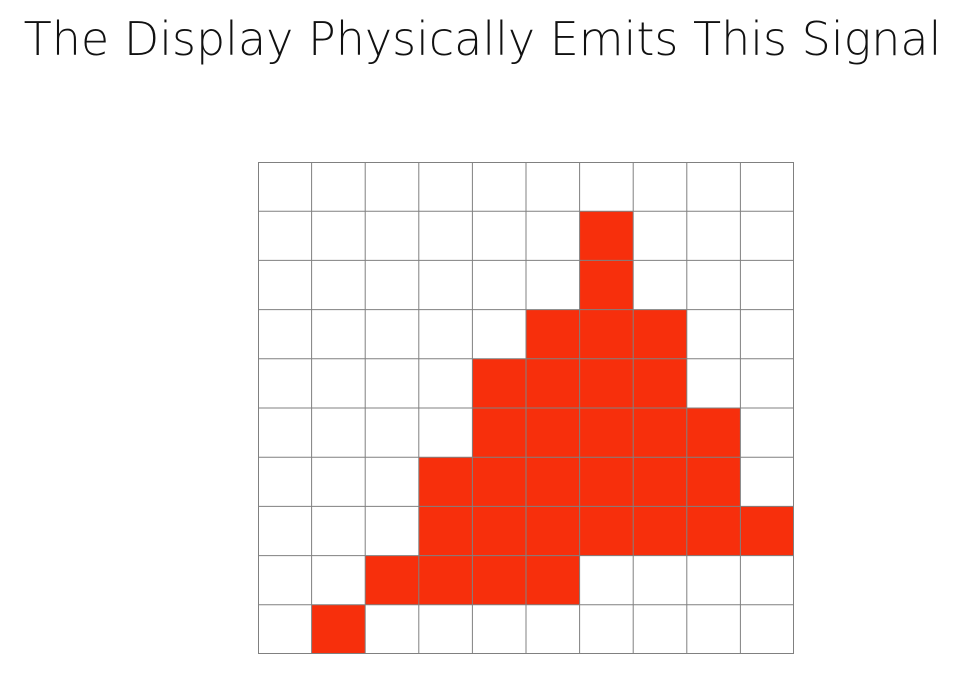 The image size is (965, 693). Describe the element at coordinates (482, 39) in the screenshot. I see `slide-title: The Display Physically Emits This Signal` at that location.